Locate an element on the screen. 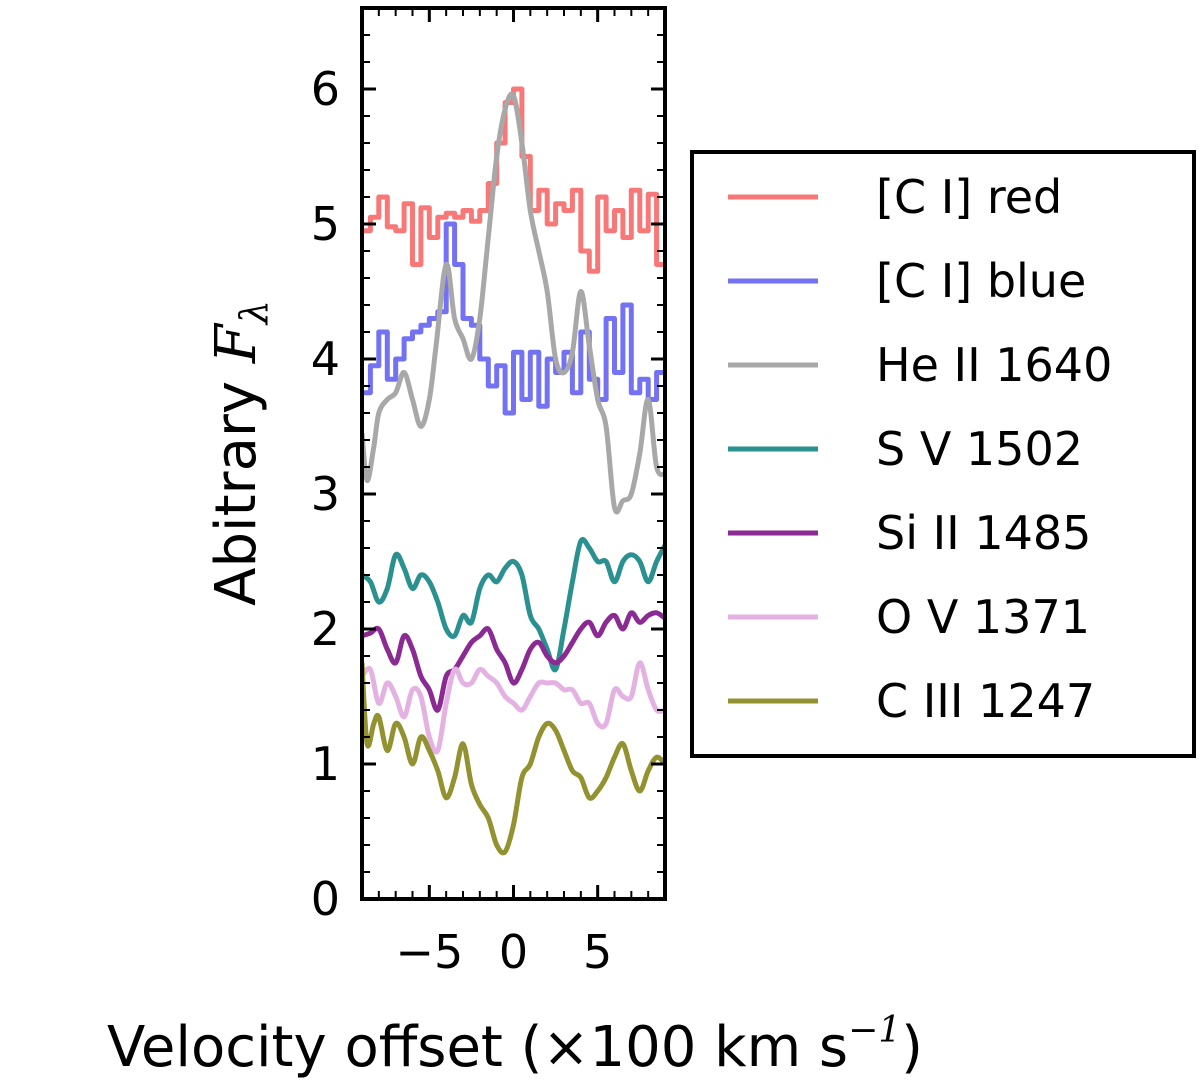 The image size is (1200, 1088). legend-label-6: C III 1247 is located at coordinates (985, 701).